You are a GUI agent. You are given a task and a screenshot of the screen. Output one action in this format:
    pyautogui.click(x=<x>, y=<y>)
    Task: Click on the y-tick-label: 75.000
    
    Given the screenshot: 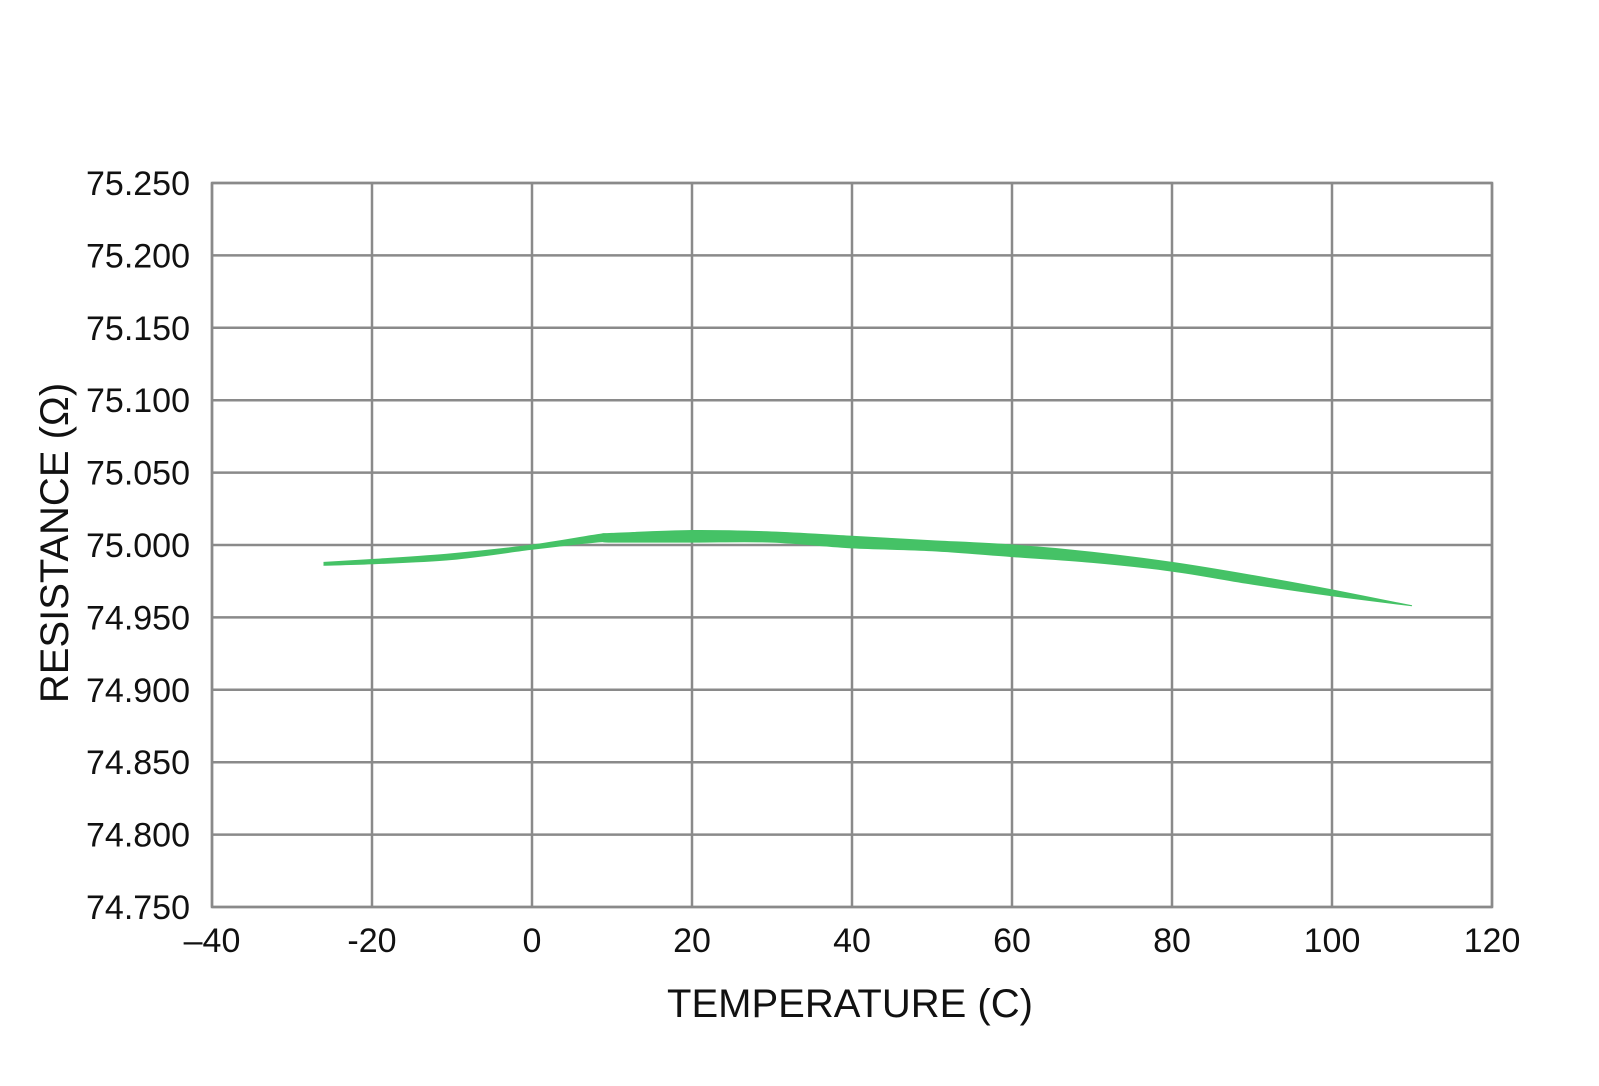 What is the action you would take?
    pyautogui.click(x=138, y=546)
    